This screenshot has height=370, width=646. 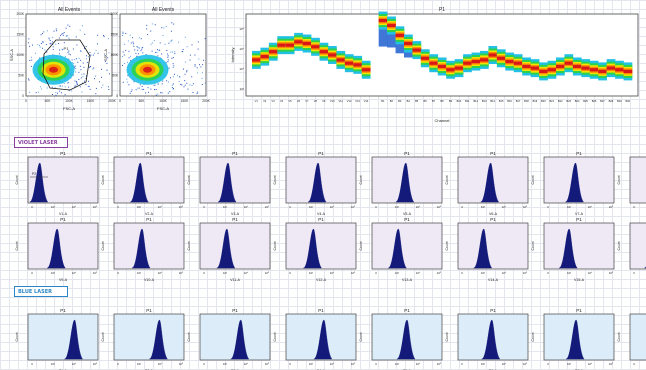 I want to click on blue-laser-label: BLUE LASER, so click(x=41, y=291).